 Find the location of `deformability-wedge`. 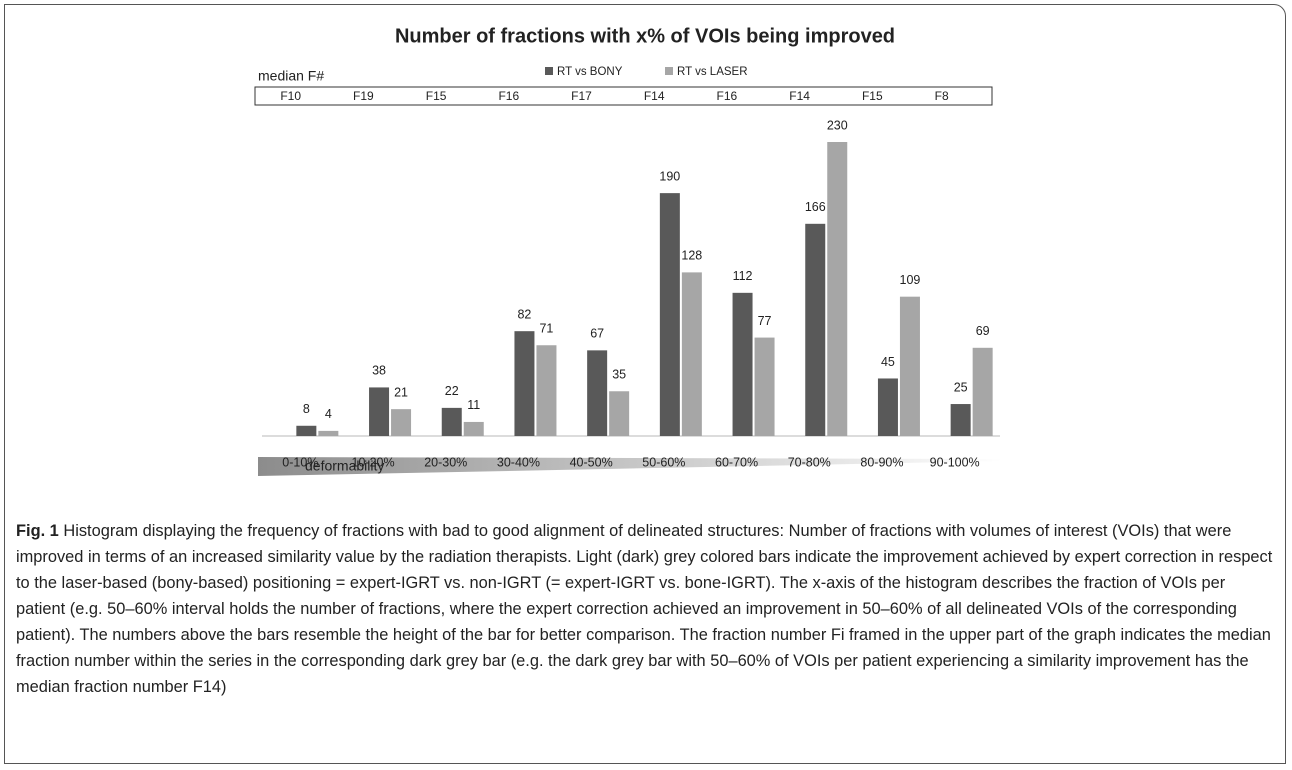

deformability-wedge is located at coordinates (630, 466).